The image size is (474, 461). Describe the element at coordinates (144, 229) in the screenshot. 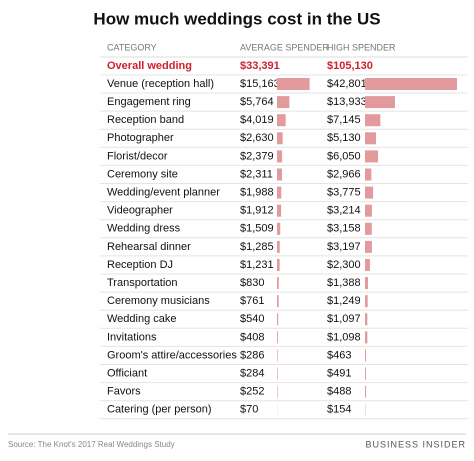

I see `category-label: Wedding dress` at that location.